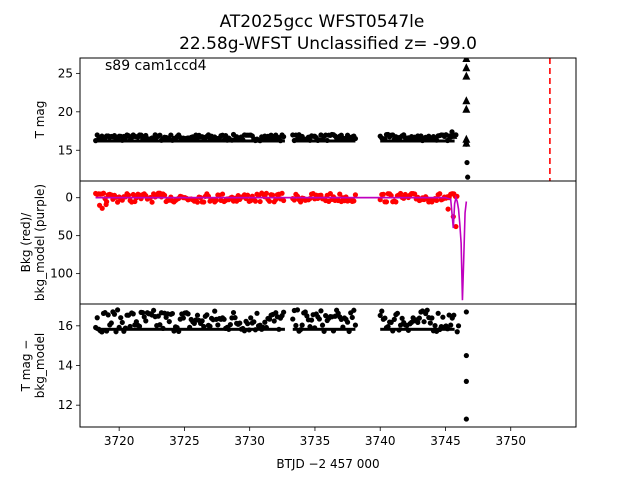 The width and height of the screenshot is (640, 480). Describe the element at coordinates (65, 326) in the screenshot. I see `y-tick-label: 16` at that location.